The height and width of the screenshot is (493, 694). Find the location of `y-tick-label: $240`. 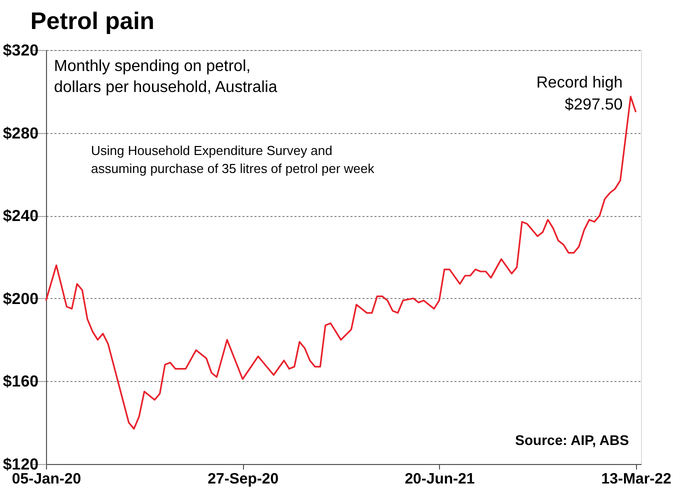

y-tick-label: $240 is located at coordinates (20, 217).